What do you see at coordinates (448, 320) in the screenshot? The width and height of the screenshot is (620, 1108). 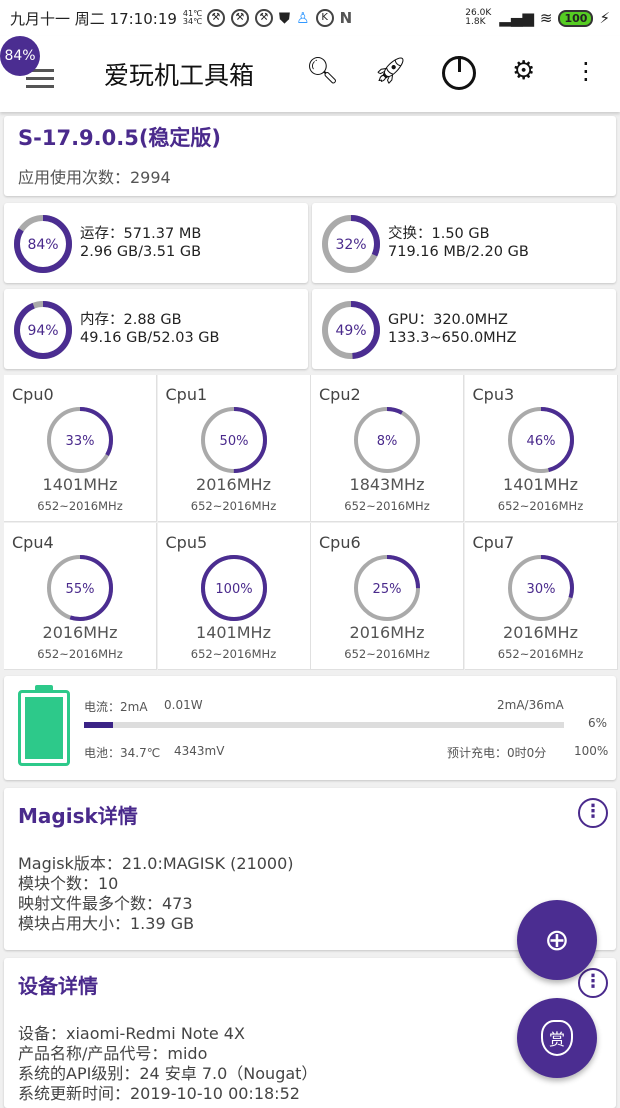 I see `memory-line1: GPU：320.0MHZ` at bounding box center [448, 320].